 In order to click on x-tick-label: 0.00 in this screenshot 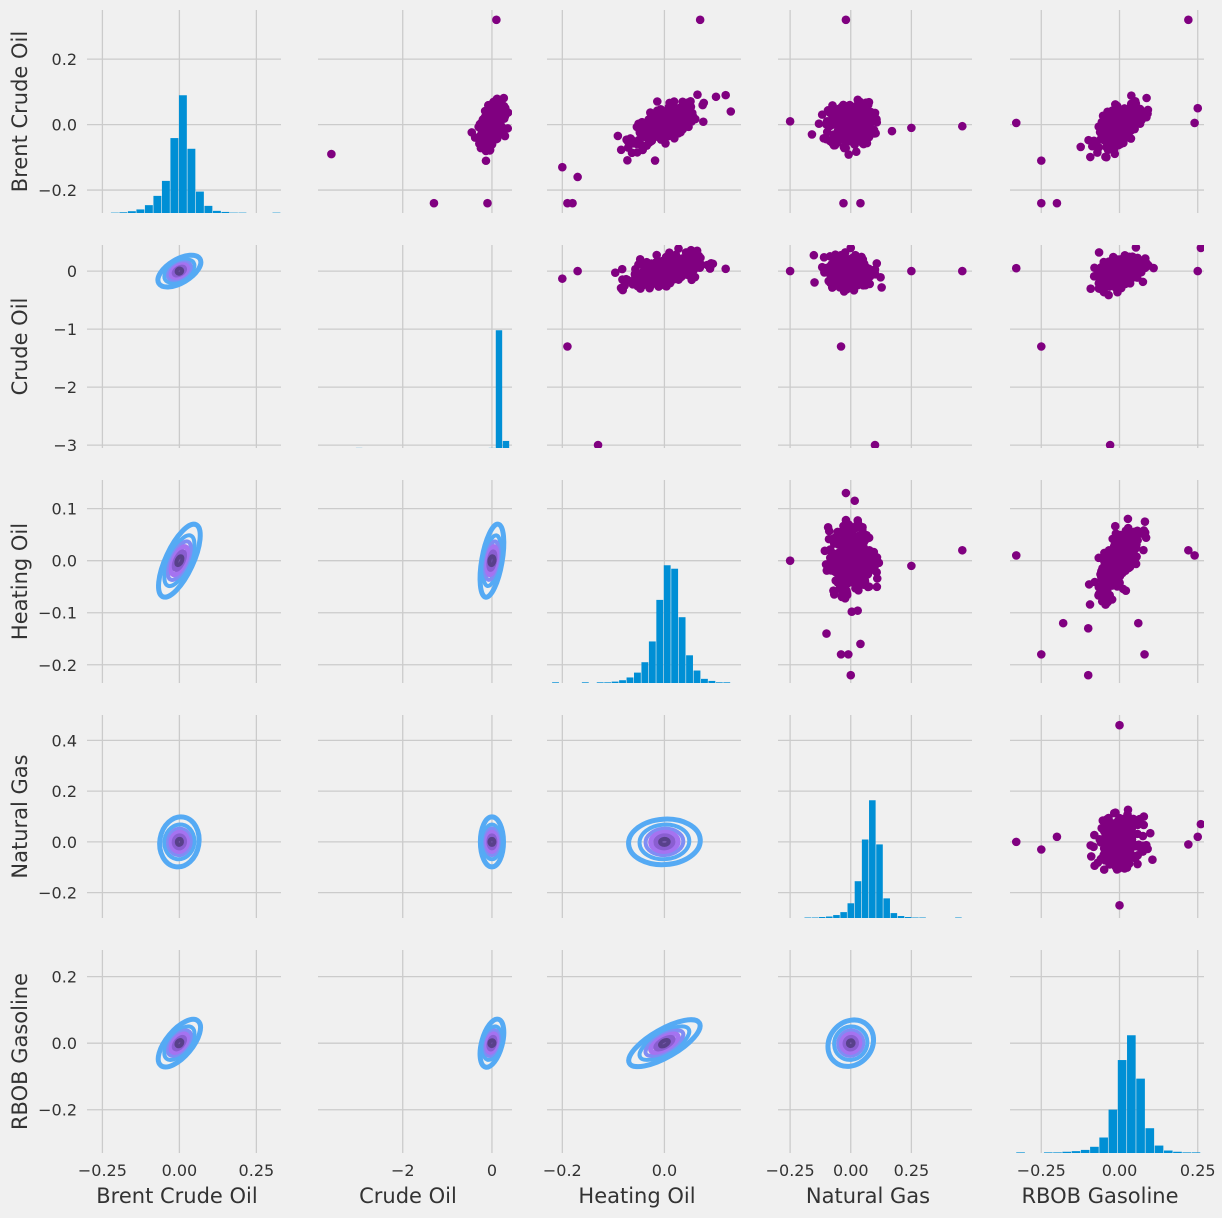, I will do `click(180, 1170)`.